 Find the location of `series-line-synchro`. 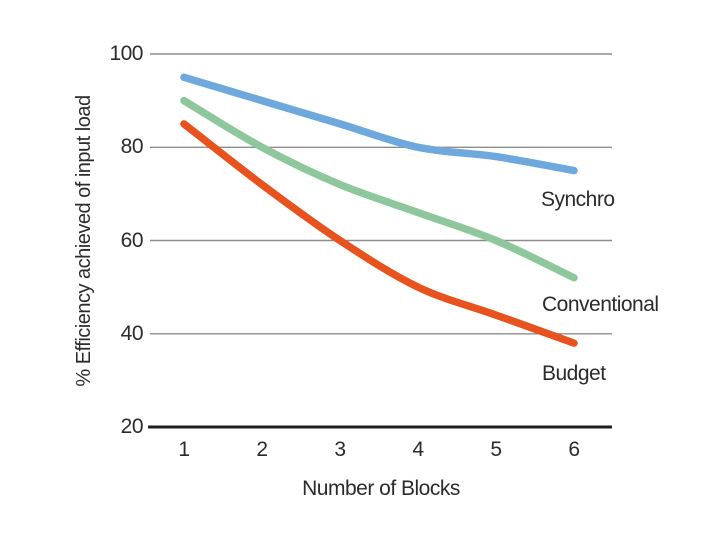

series-line-synchro is located at coordinates (379, 124).